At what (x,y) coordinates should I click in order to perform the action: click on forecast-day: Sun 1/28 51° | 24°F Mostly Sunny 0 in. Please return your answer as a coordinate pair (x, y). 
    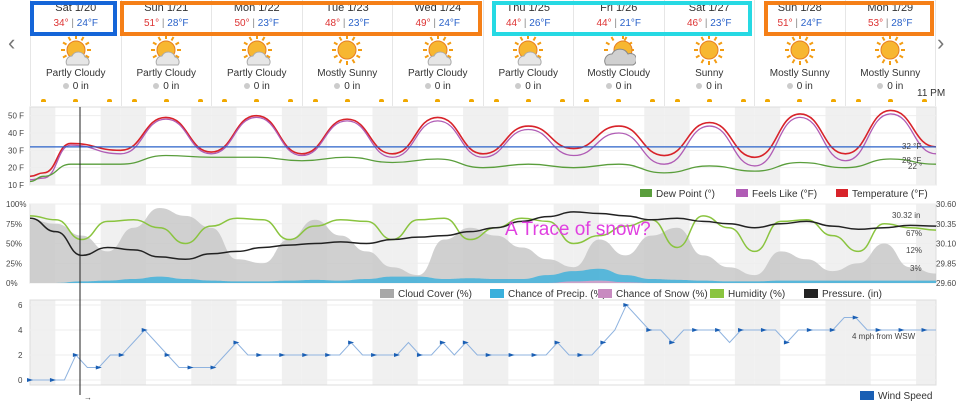
    Looking at the image, I should click on (800, 53).